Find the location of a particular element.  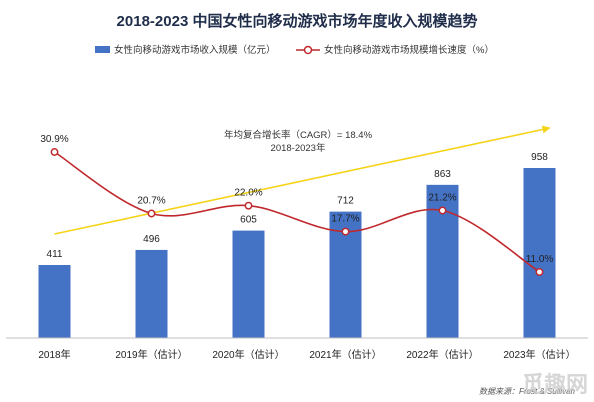

cagr-annotation: 年均复合增长率（CAGR）= 18.4% 2018-2023年 is located at coordinates (298, 141).